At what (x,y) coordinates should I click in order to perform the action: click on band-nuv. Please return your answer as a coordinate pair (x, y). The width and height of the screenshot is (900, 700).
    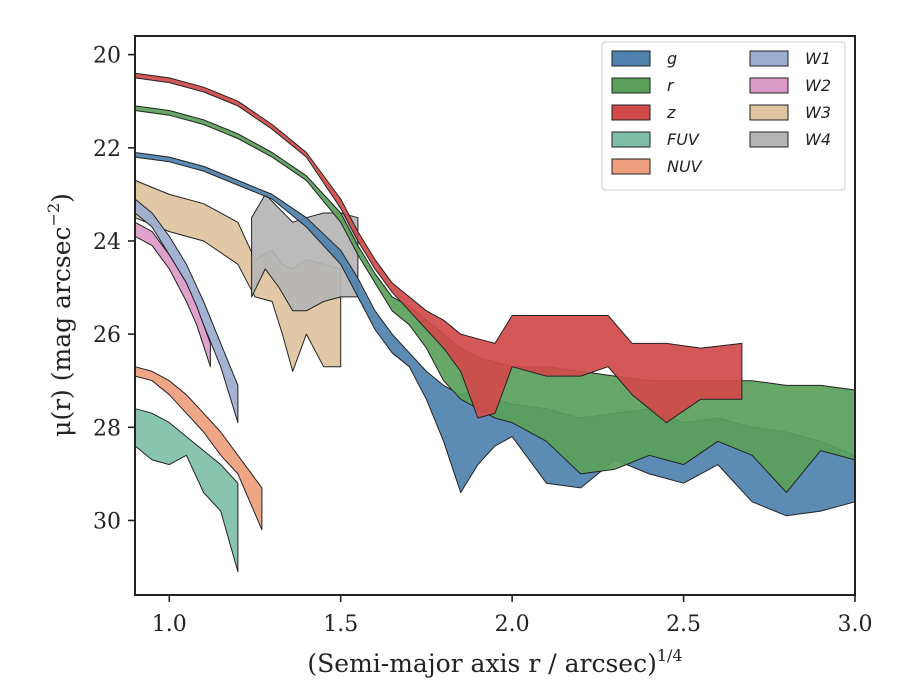
    Looking at the image, I should click on (198, 448).